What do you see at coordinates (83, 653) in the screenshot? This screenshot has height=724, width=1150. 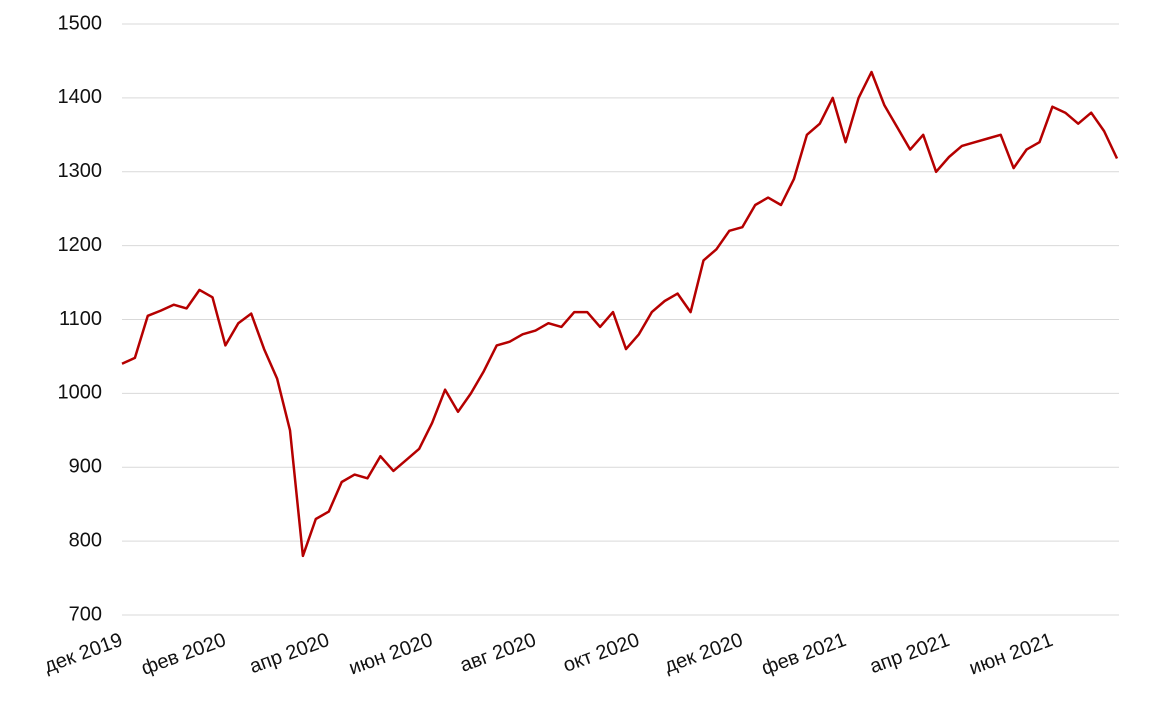 I see `x-tick-label: дек 2019` at bounding box center [83, 653].